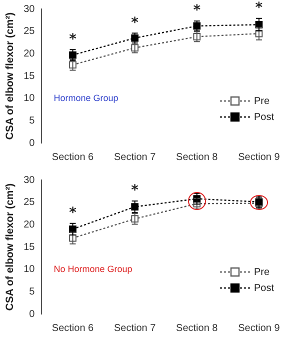  Describe the element at coordinates (135, 206) in the screenshot. I see `point` at that location.